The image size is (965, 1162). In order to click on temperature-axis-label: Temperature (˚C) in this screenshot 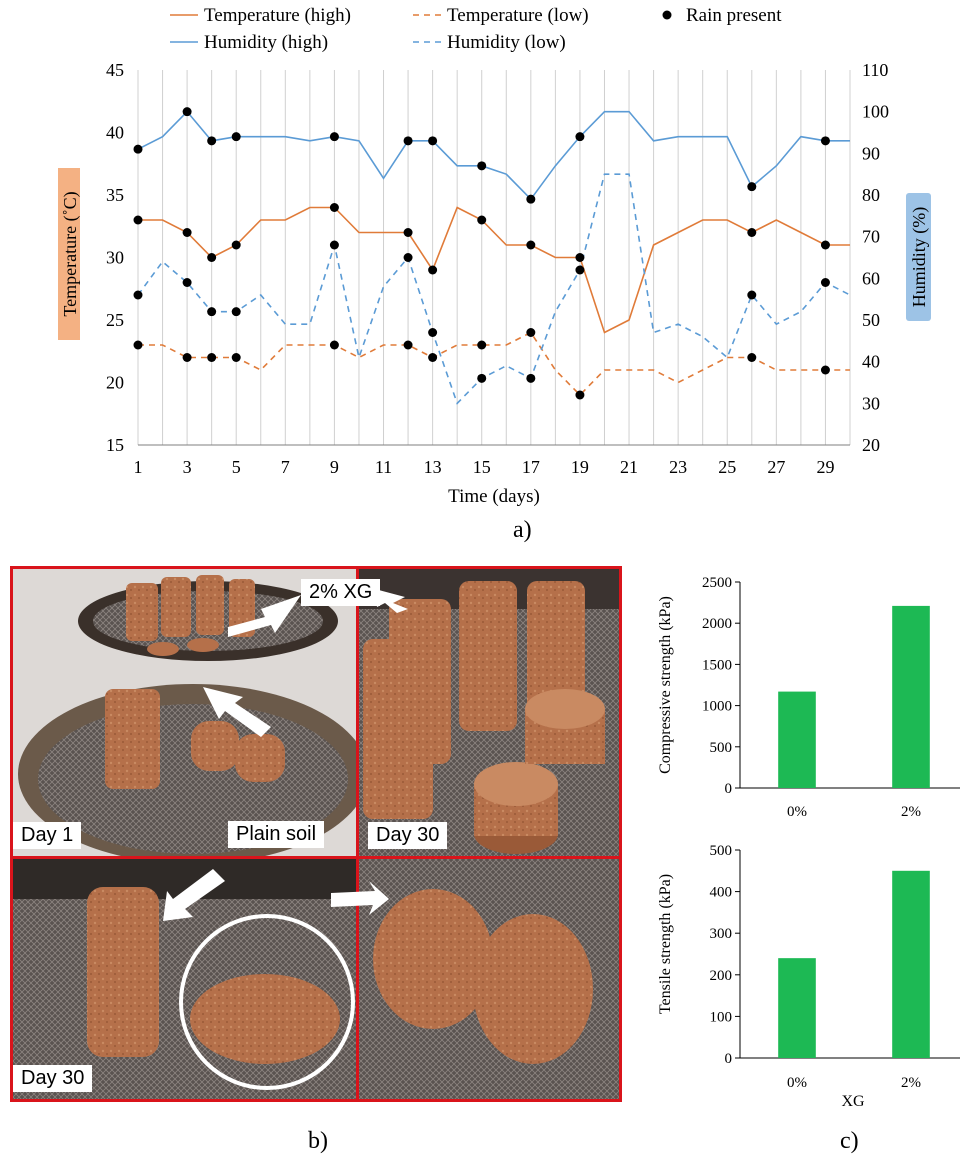, I will do `click(70, 253)`.